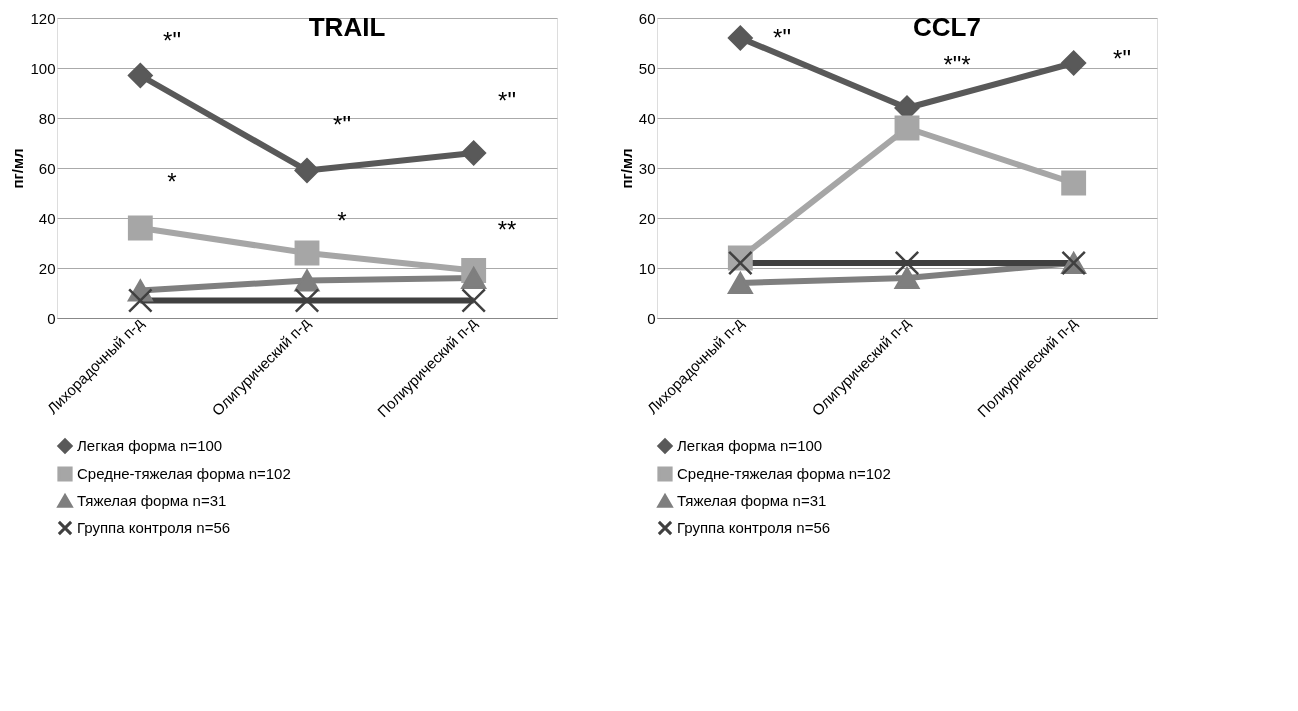 This screenshot has width=1298, height=711. I want to click on annotation: **, so click(507, 229).